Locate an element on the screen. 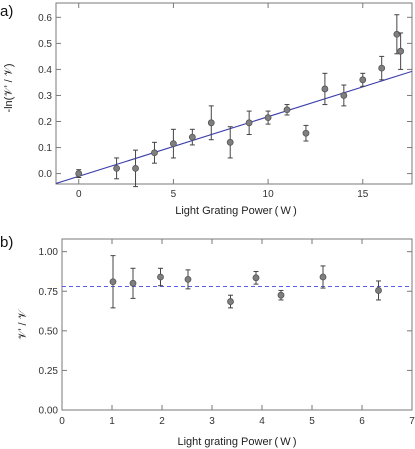 This screenshot has height=449, width=415. panel-a-y-tick-label: 0.6 is located at coordinates (45, 18).